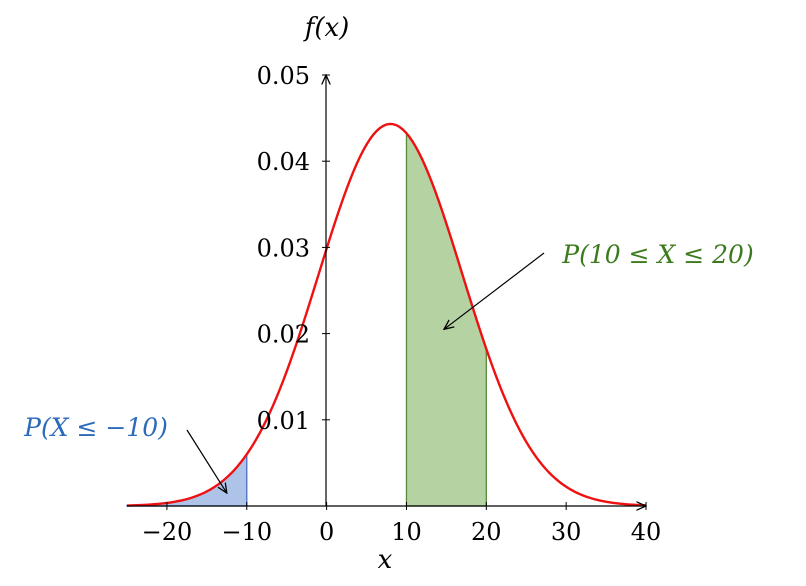  I want to click on y-tick-label: 0.01, so click(283, 421).